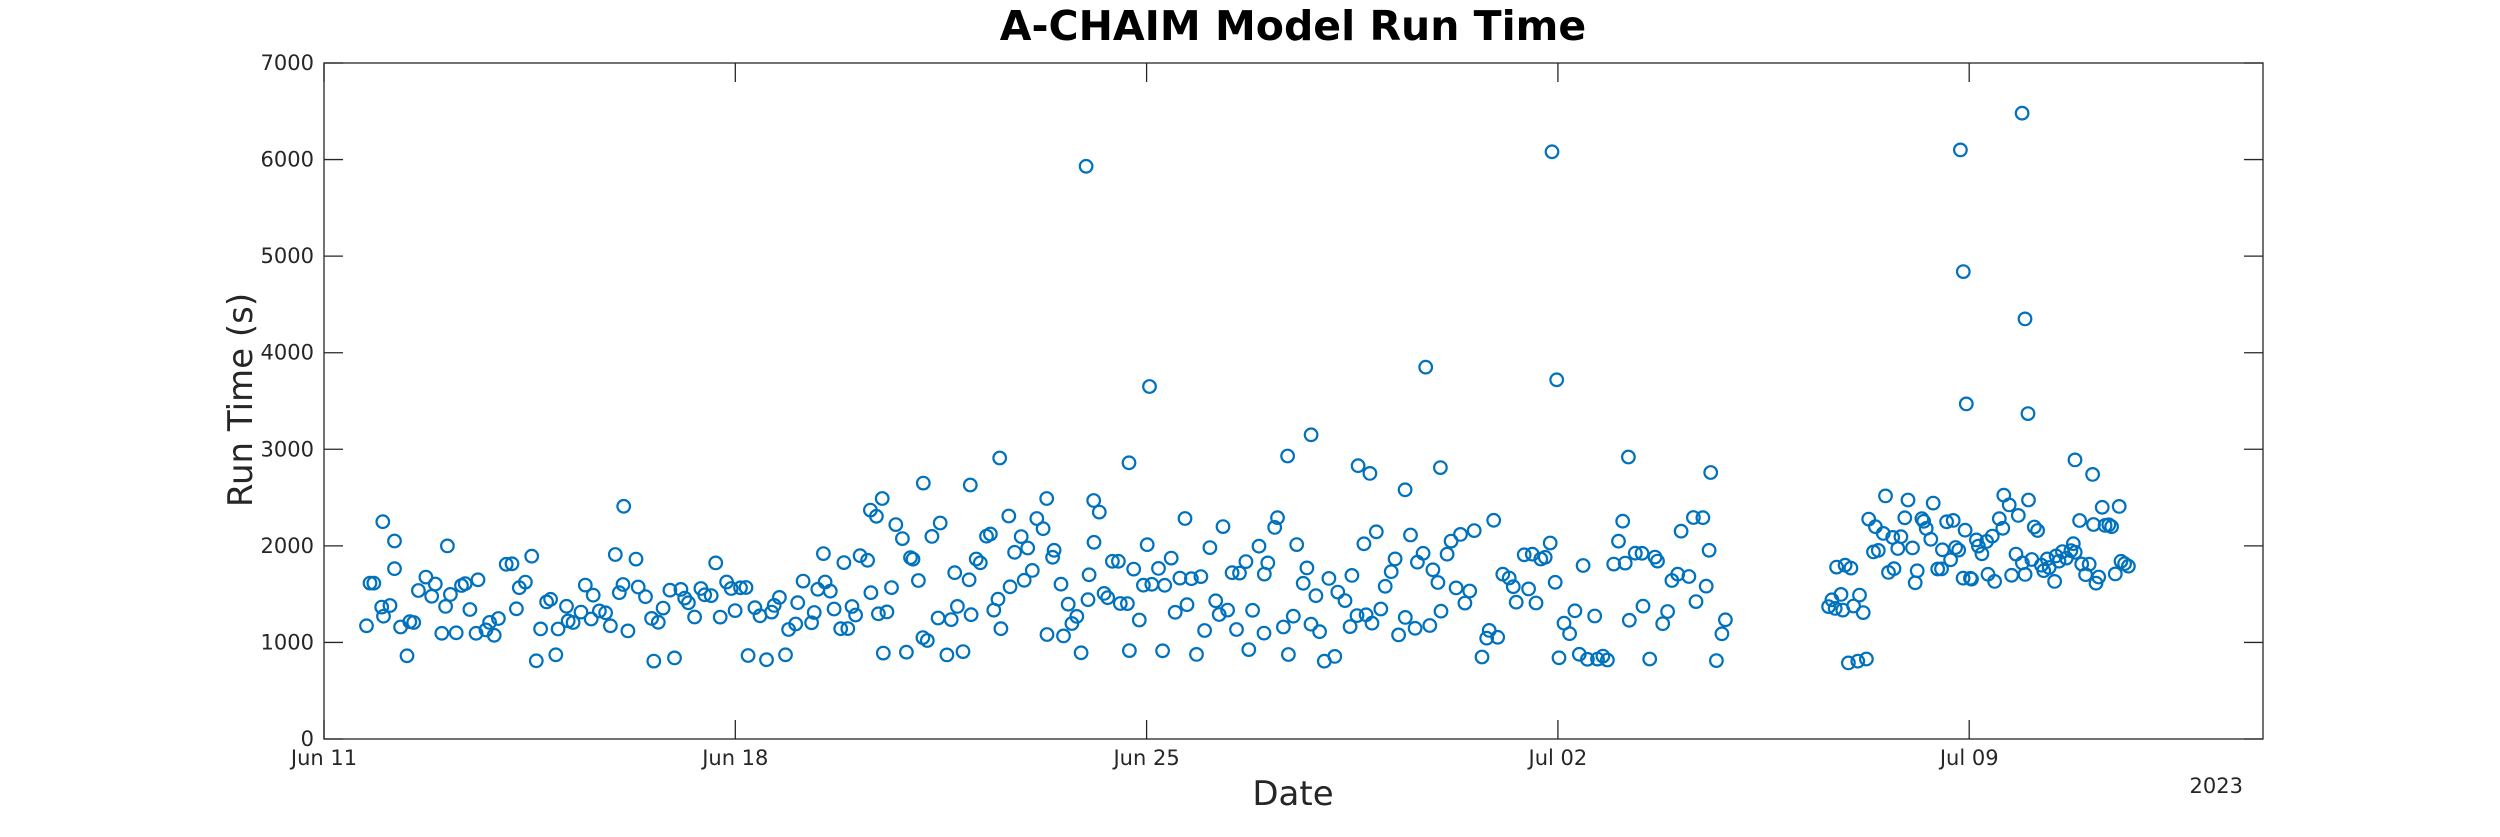  What do you see at coordinates (287, 353) in the screenshot?
I see `y-tick-label: 4000` at bounding box center [287, 353].